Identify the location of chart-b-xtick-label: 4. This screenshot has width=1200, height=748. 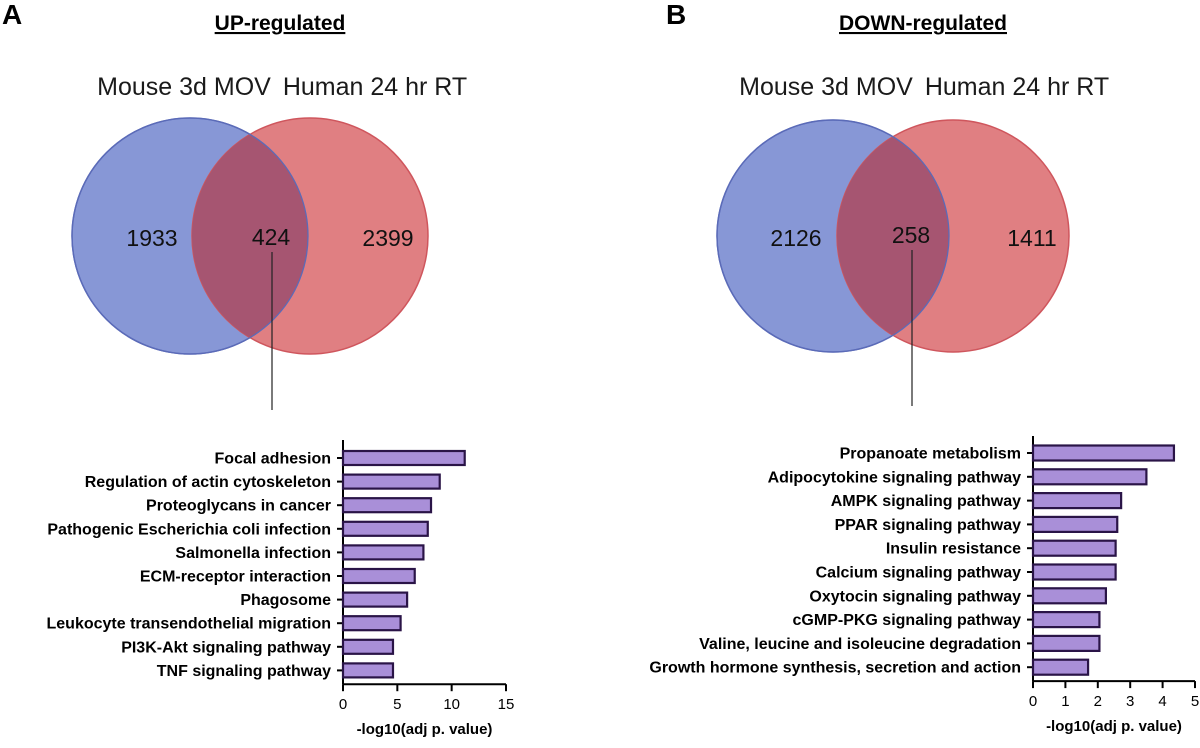
(1162, 701).